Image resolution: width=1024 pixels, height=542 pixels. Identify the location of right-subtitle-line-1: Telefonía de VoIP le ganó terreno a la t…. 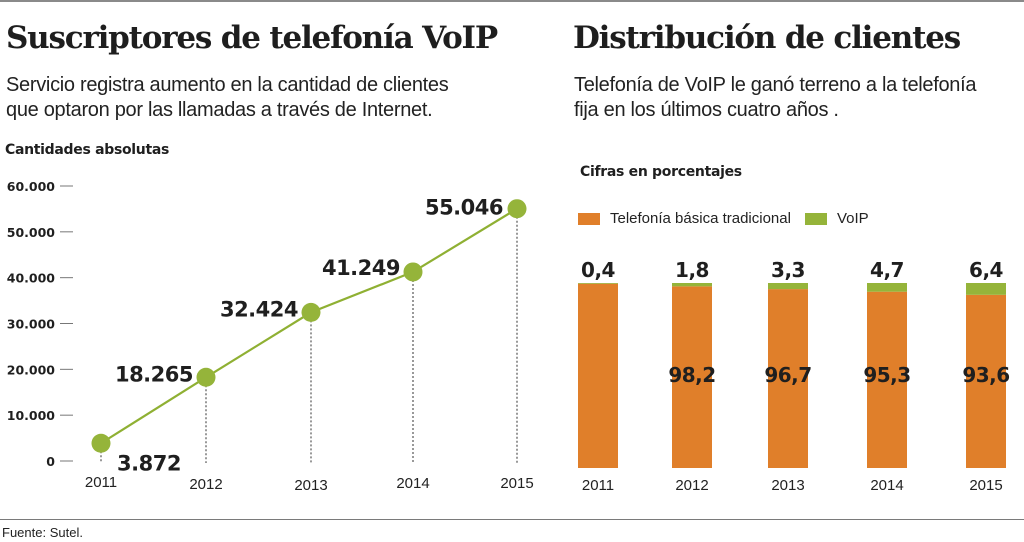
(775, 85).